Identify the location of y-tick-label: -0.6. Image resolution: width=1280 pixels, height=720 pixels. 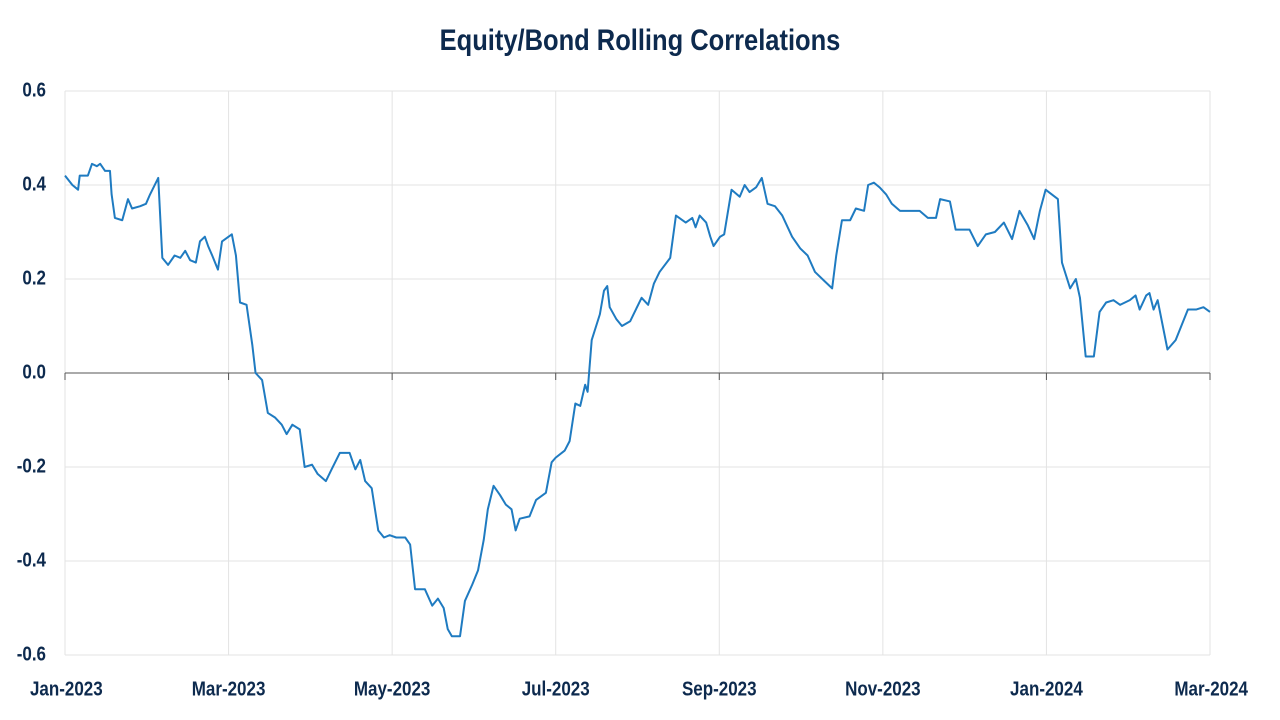
(31, 653).